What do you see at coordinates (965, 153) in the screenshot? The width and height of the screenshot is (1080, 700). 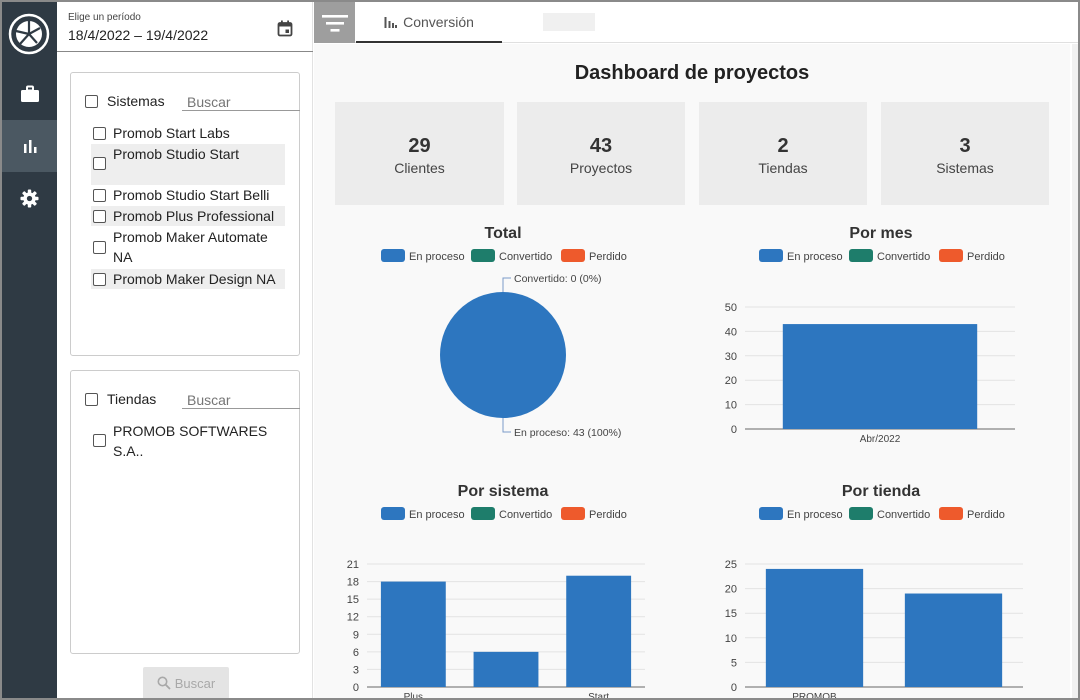 I see `stat-card-systems: 3 Sistemas` at bounding box center [965, 153].